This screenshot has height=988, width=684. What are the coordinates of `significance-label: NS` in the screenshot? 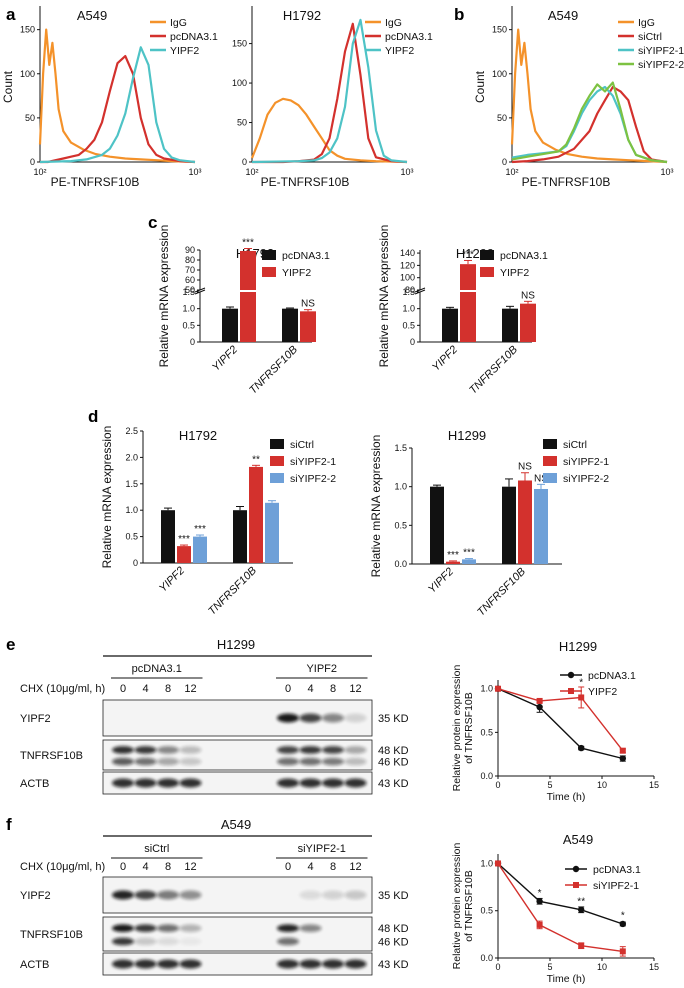 It's located at (525, 467).